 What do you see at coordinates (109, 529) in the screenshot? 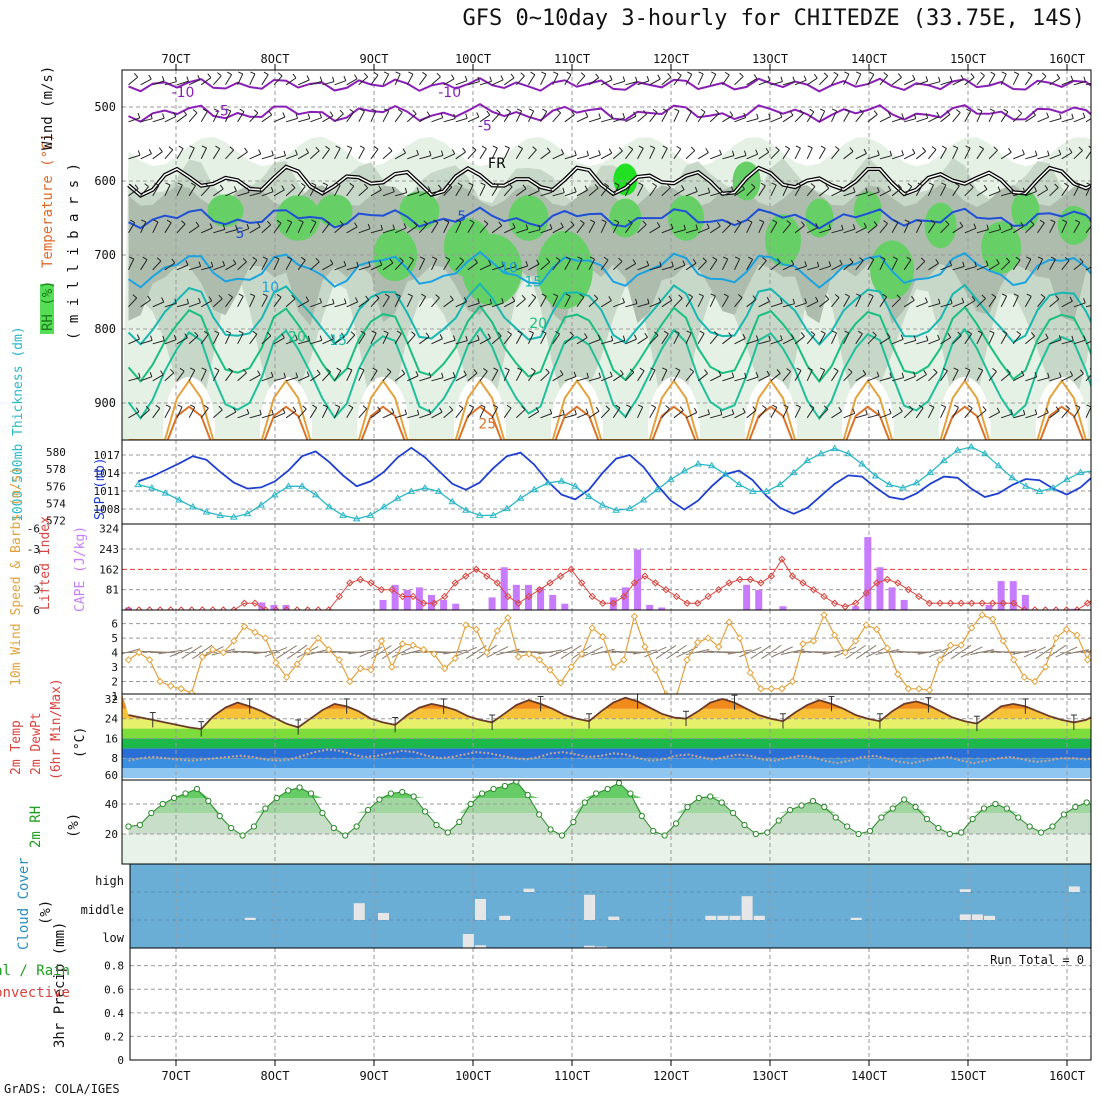
I see `cape-tick: 324` at bounding box center [109, 529].